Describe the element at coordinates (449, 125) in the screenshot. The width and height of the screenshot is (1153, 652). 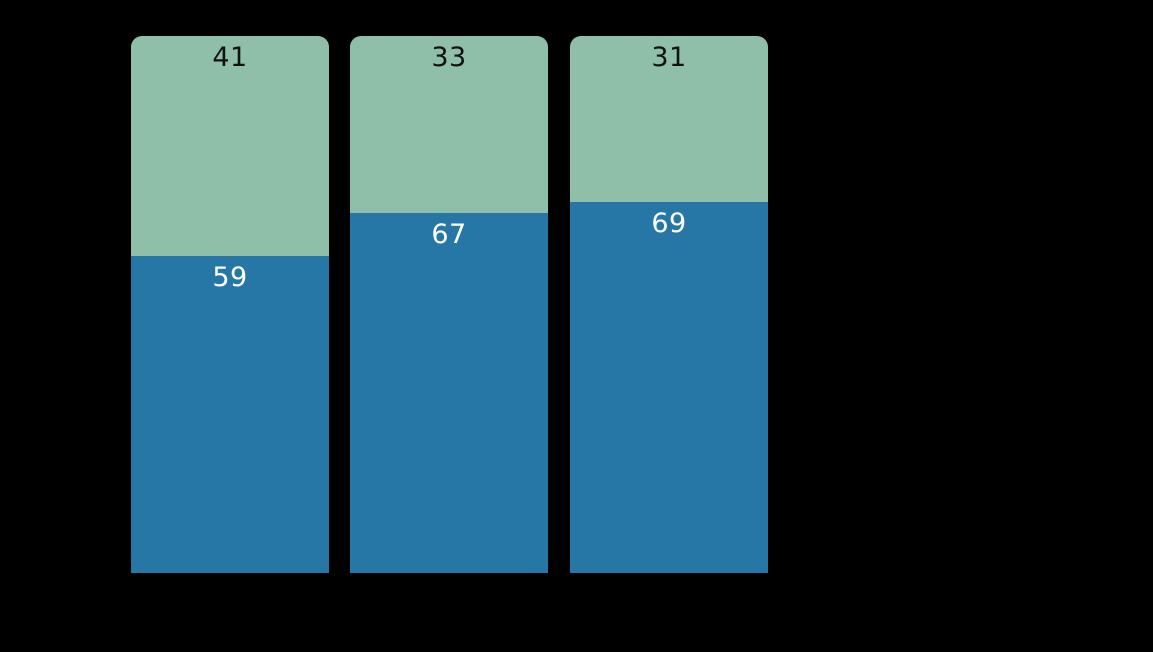
I see `segment-green: 33` at that location.